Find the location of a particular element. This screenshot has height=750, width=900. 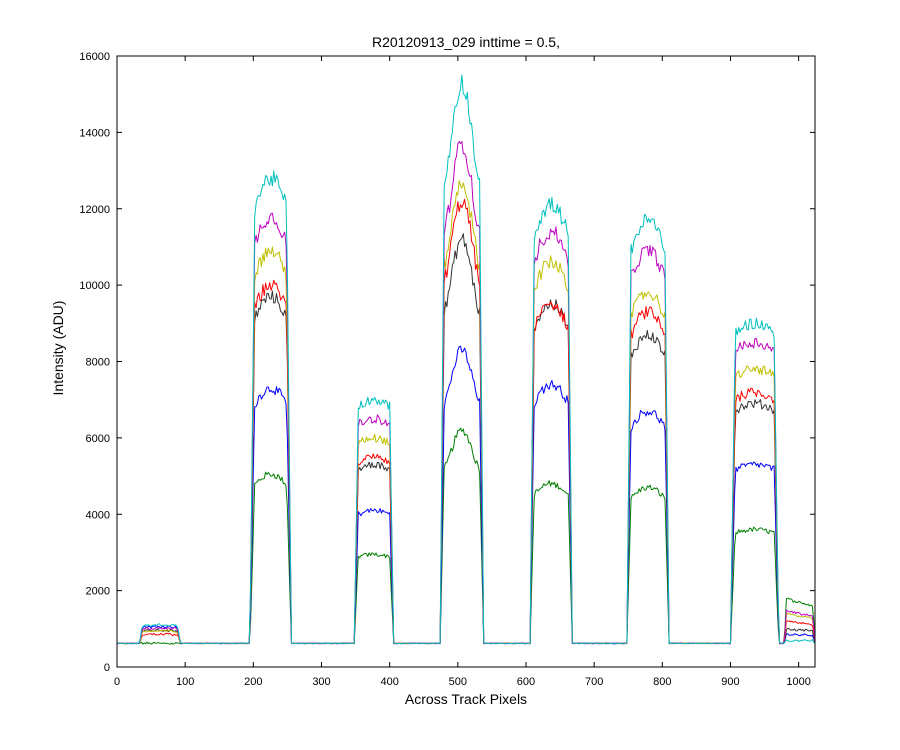

x-tick-label: 300 is located at coordinates (321, 682).